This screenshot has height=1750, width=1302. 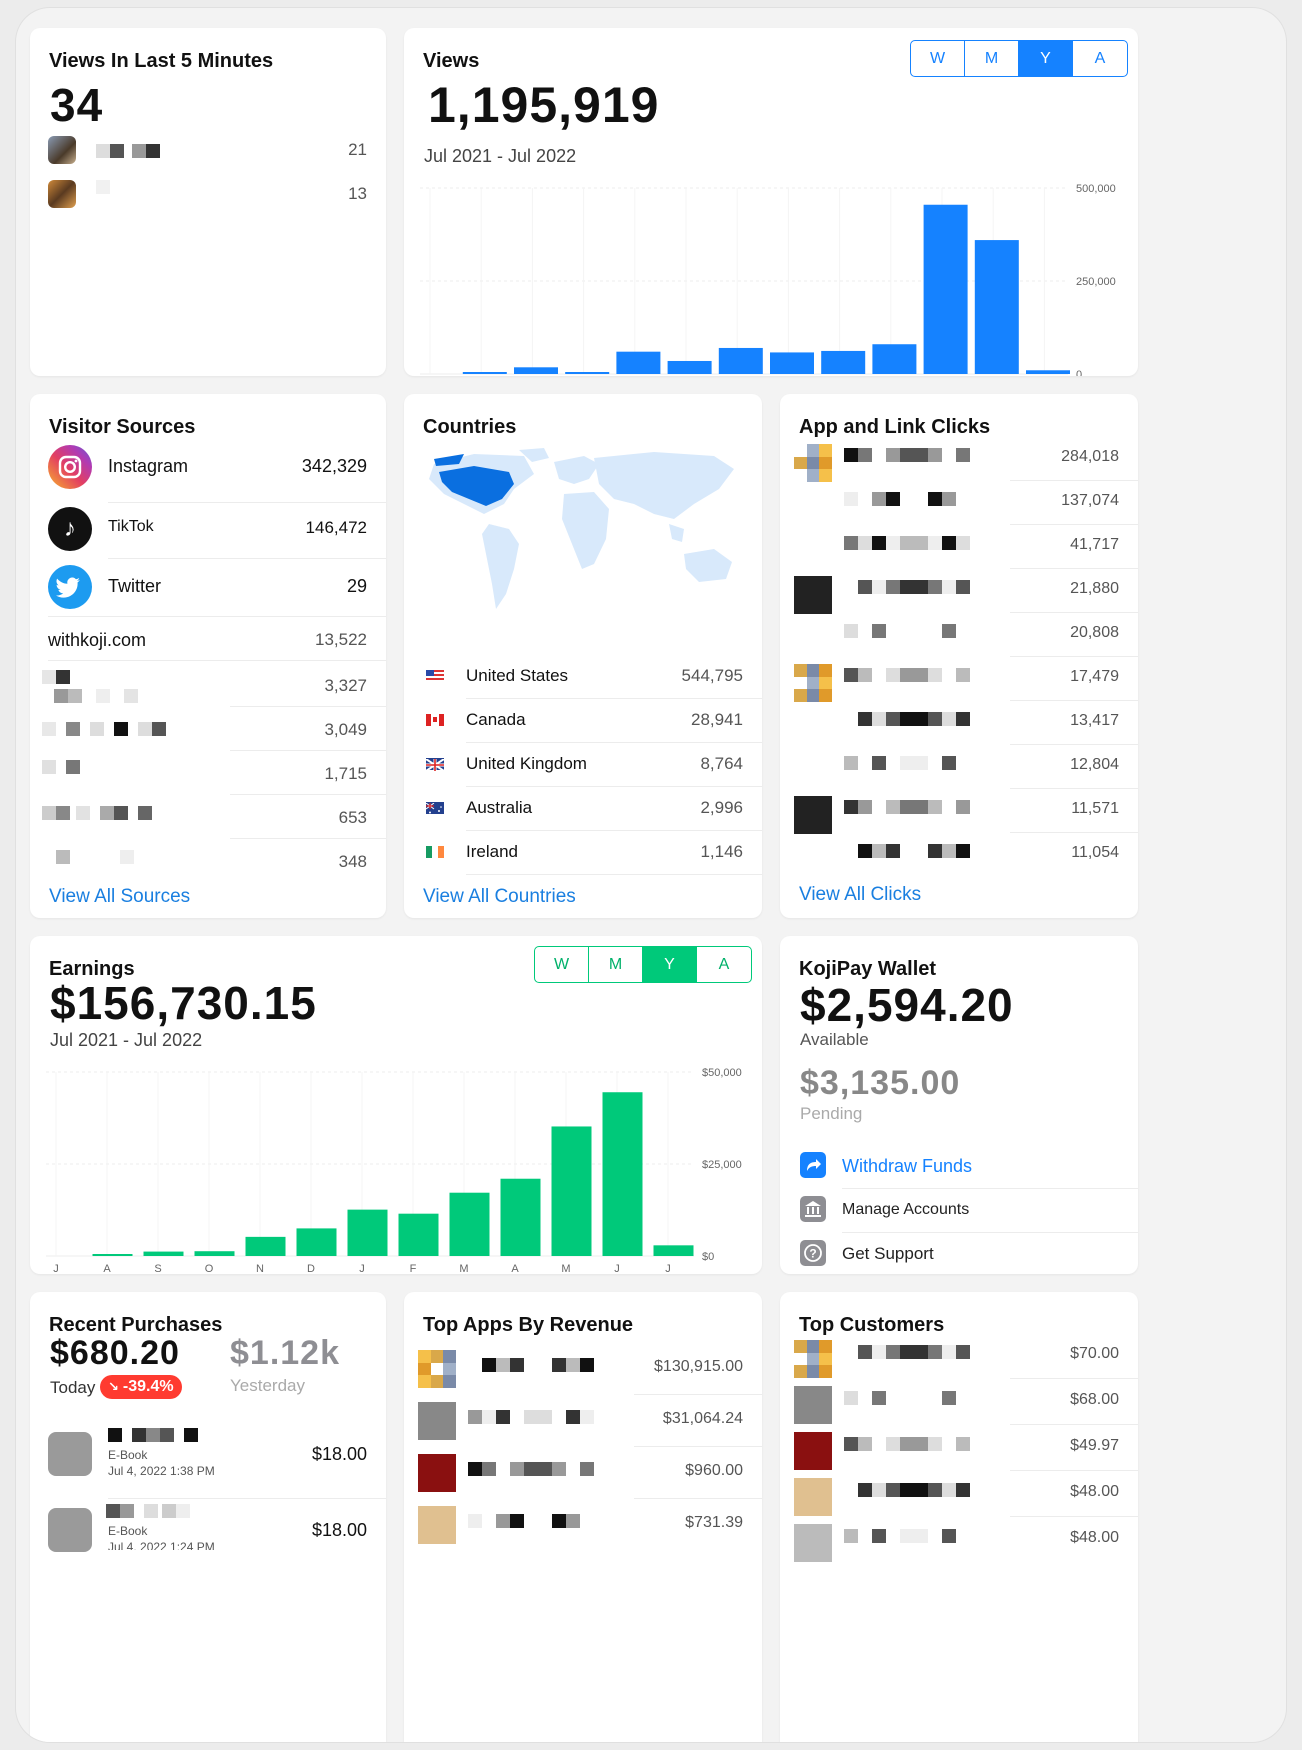 I want to click on list-row: $49.97, so click(x=959, y=1447).